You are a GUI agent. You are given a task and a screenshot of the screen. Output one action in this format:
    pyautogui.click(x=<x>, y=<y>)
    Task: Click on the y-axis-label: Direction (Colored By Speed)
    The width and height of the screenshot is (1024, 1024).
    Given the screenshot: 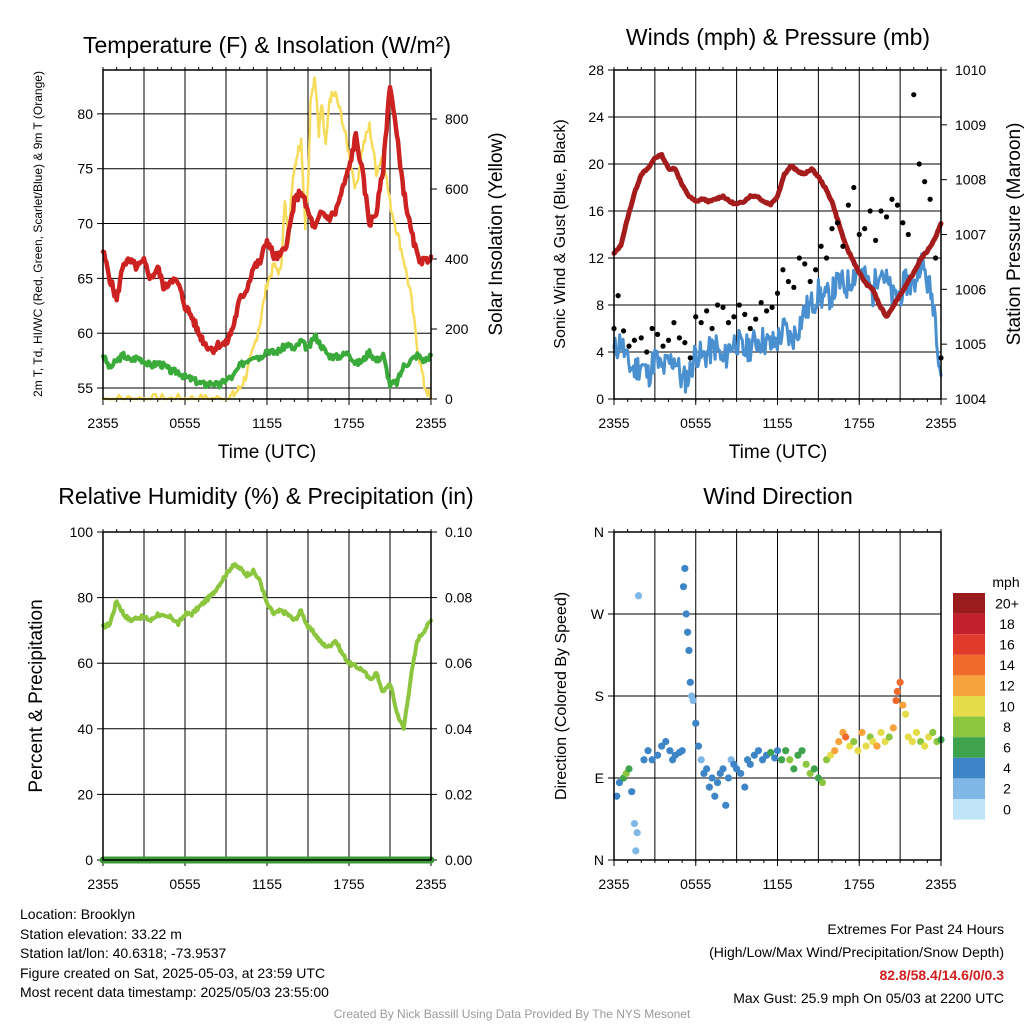 What is the action you would take?
    pyautogui.click(x=561, y=696)
    